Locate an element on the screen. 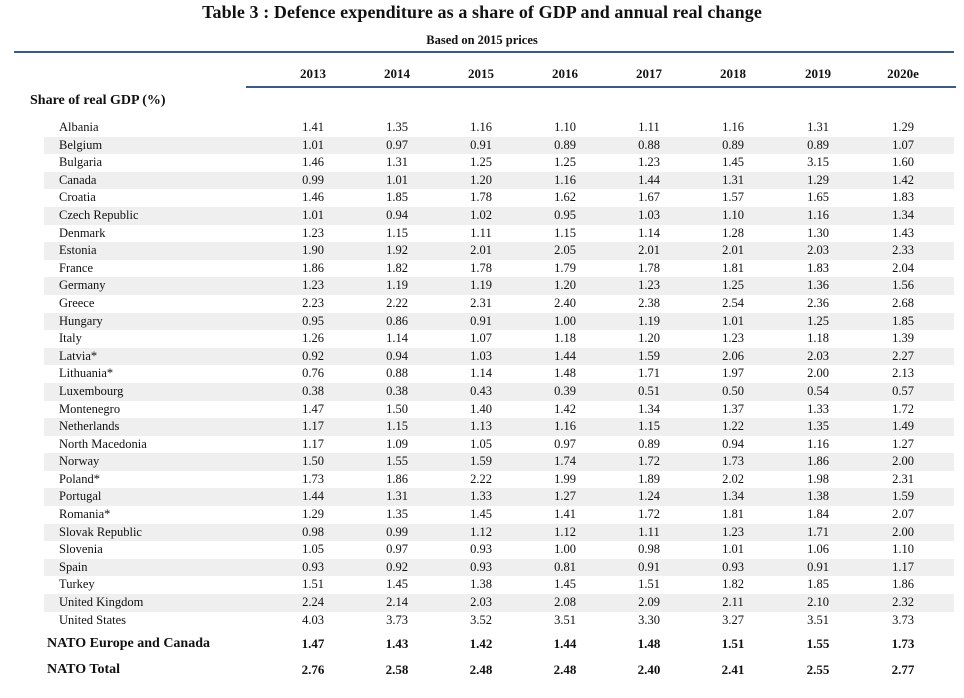 The width and height of the screenshot is (964, 698). value-cell: 0.91 is located at coordinates (481, 320).